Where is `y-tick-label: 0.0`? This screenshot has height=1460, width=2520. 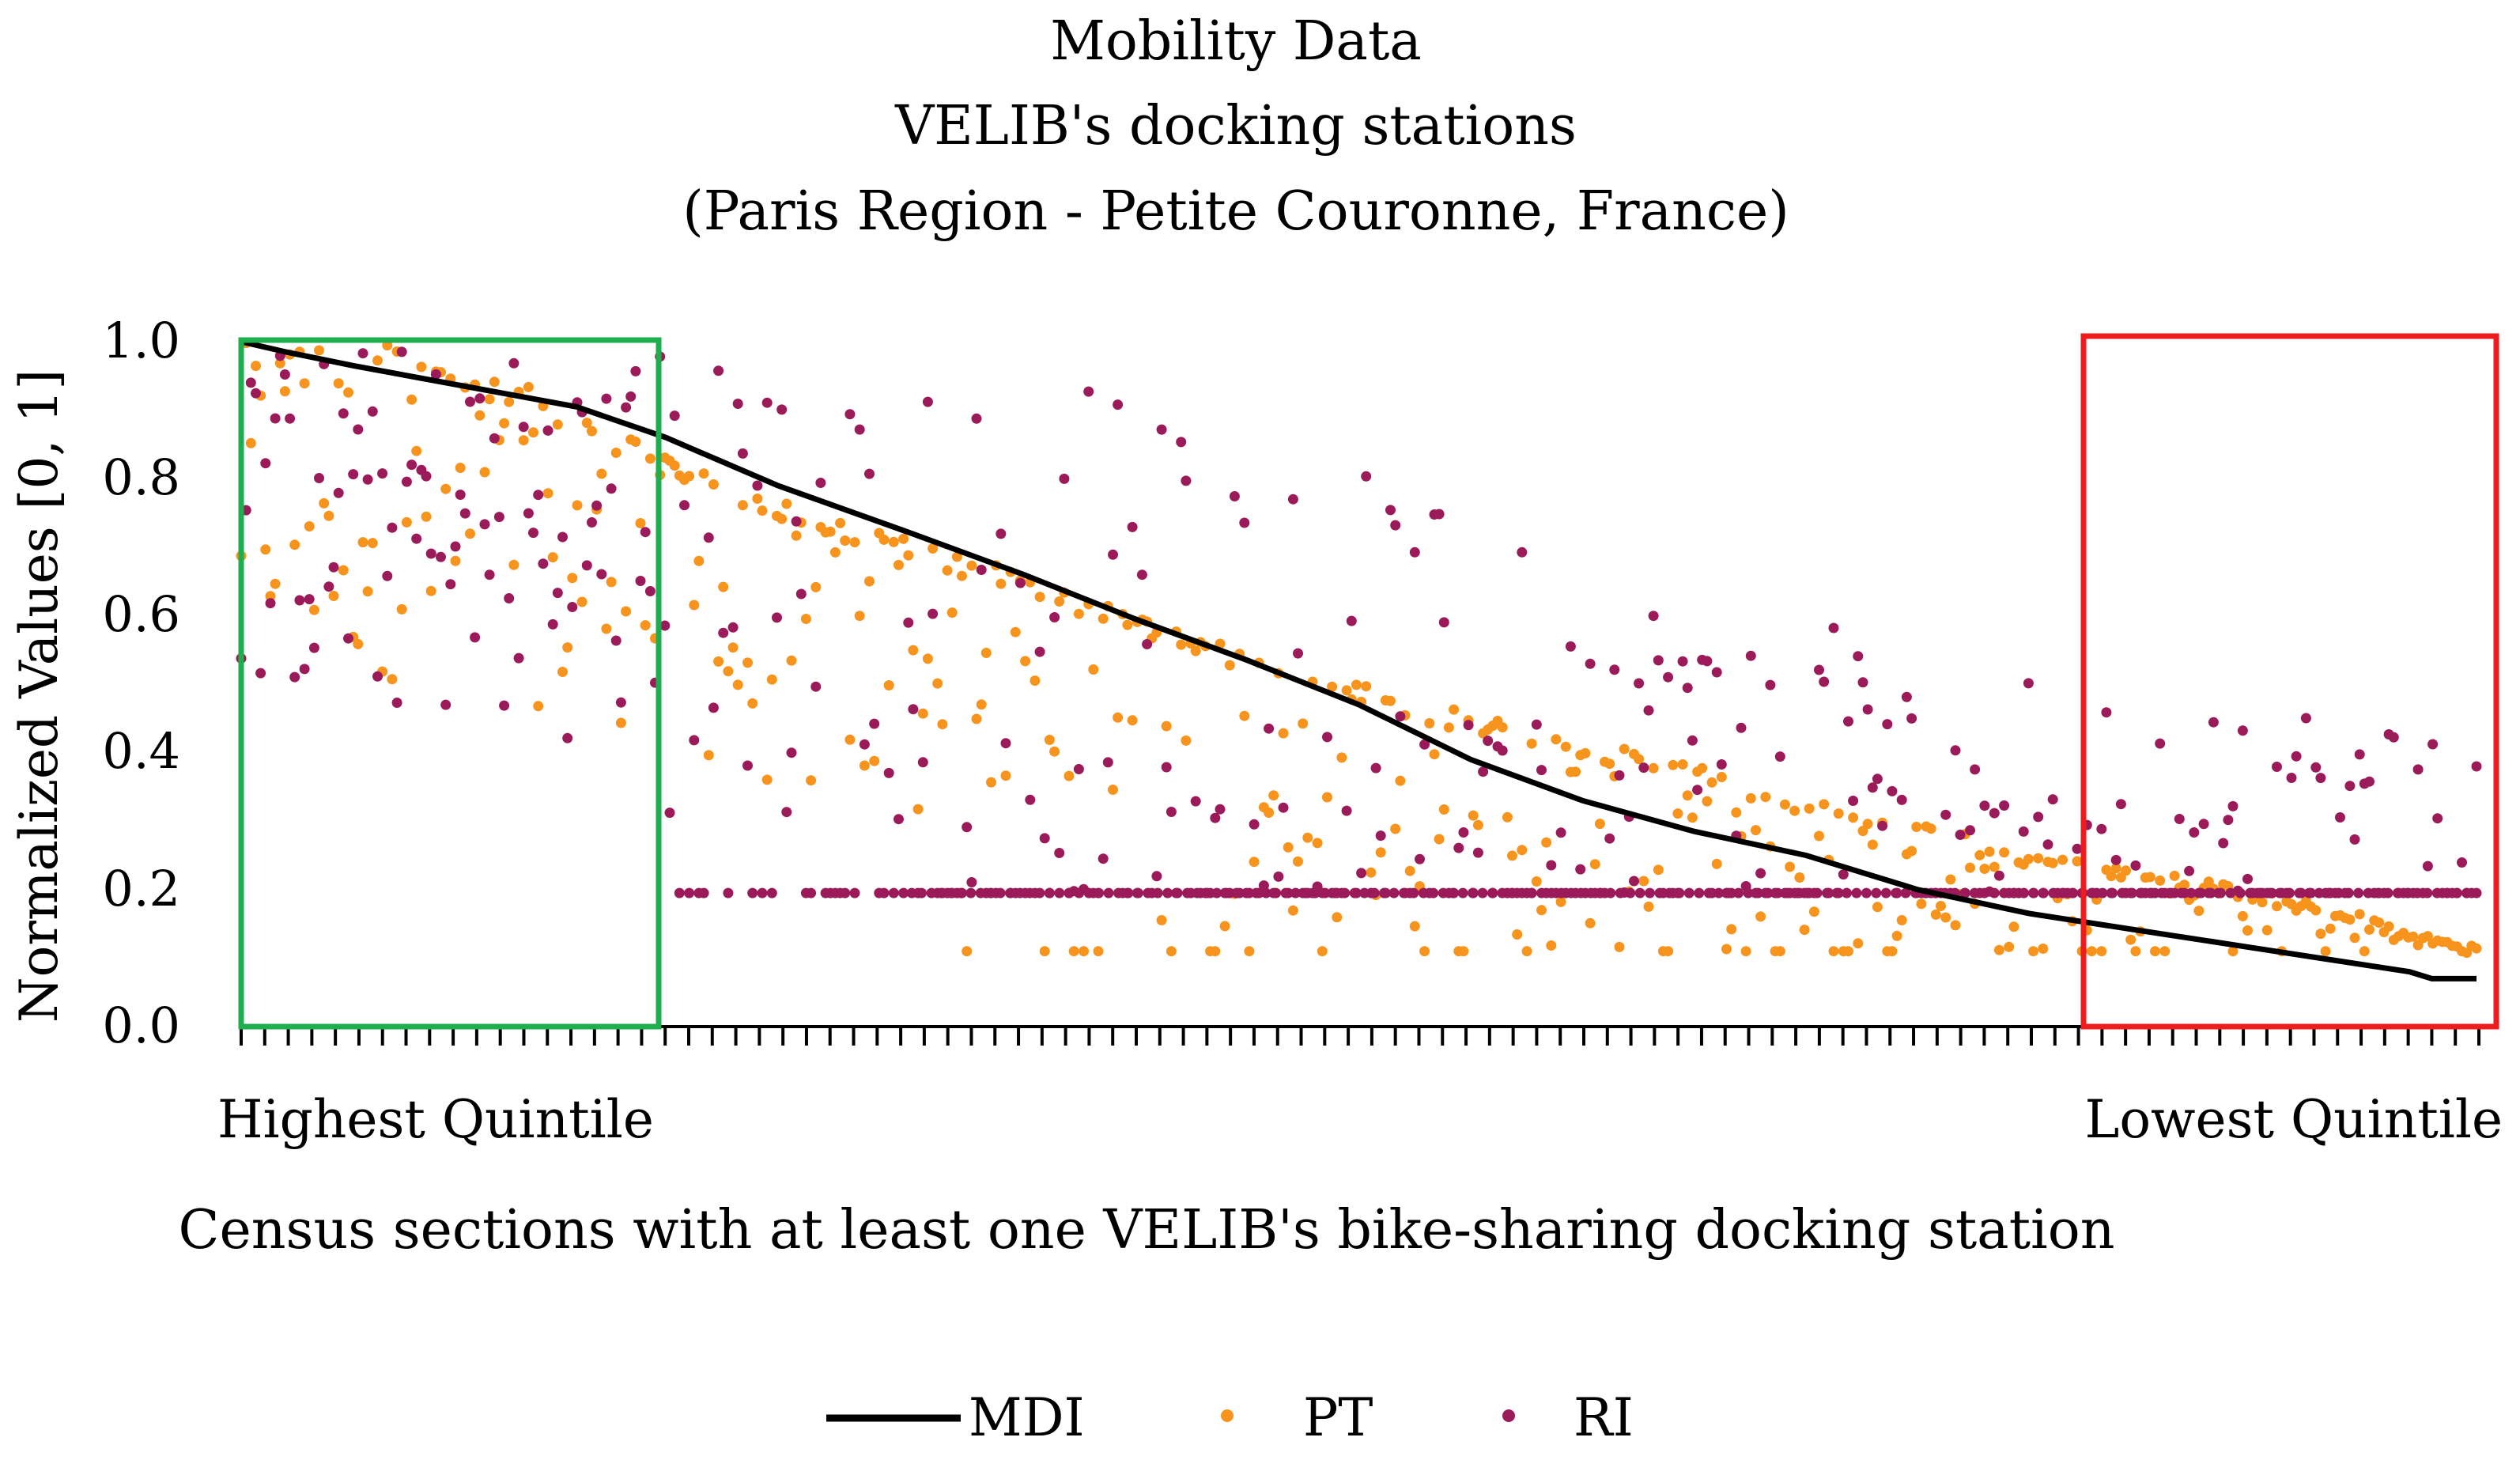
y-tick-label: 0.0 is located at coordinates (141, 1025).